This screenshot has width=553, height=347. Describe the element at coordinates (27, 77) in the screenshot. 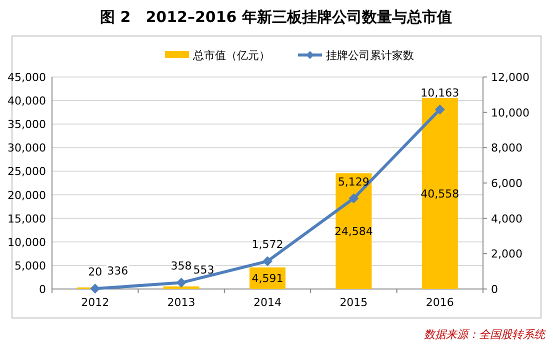

I see `y-tick-label: 45,000` at that location.